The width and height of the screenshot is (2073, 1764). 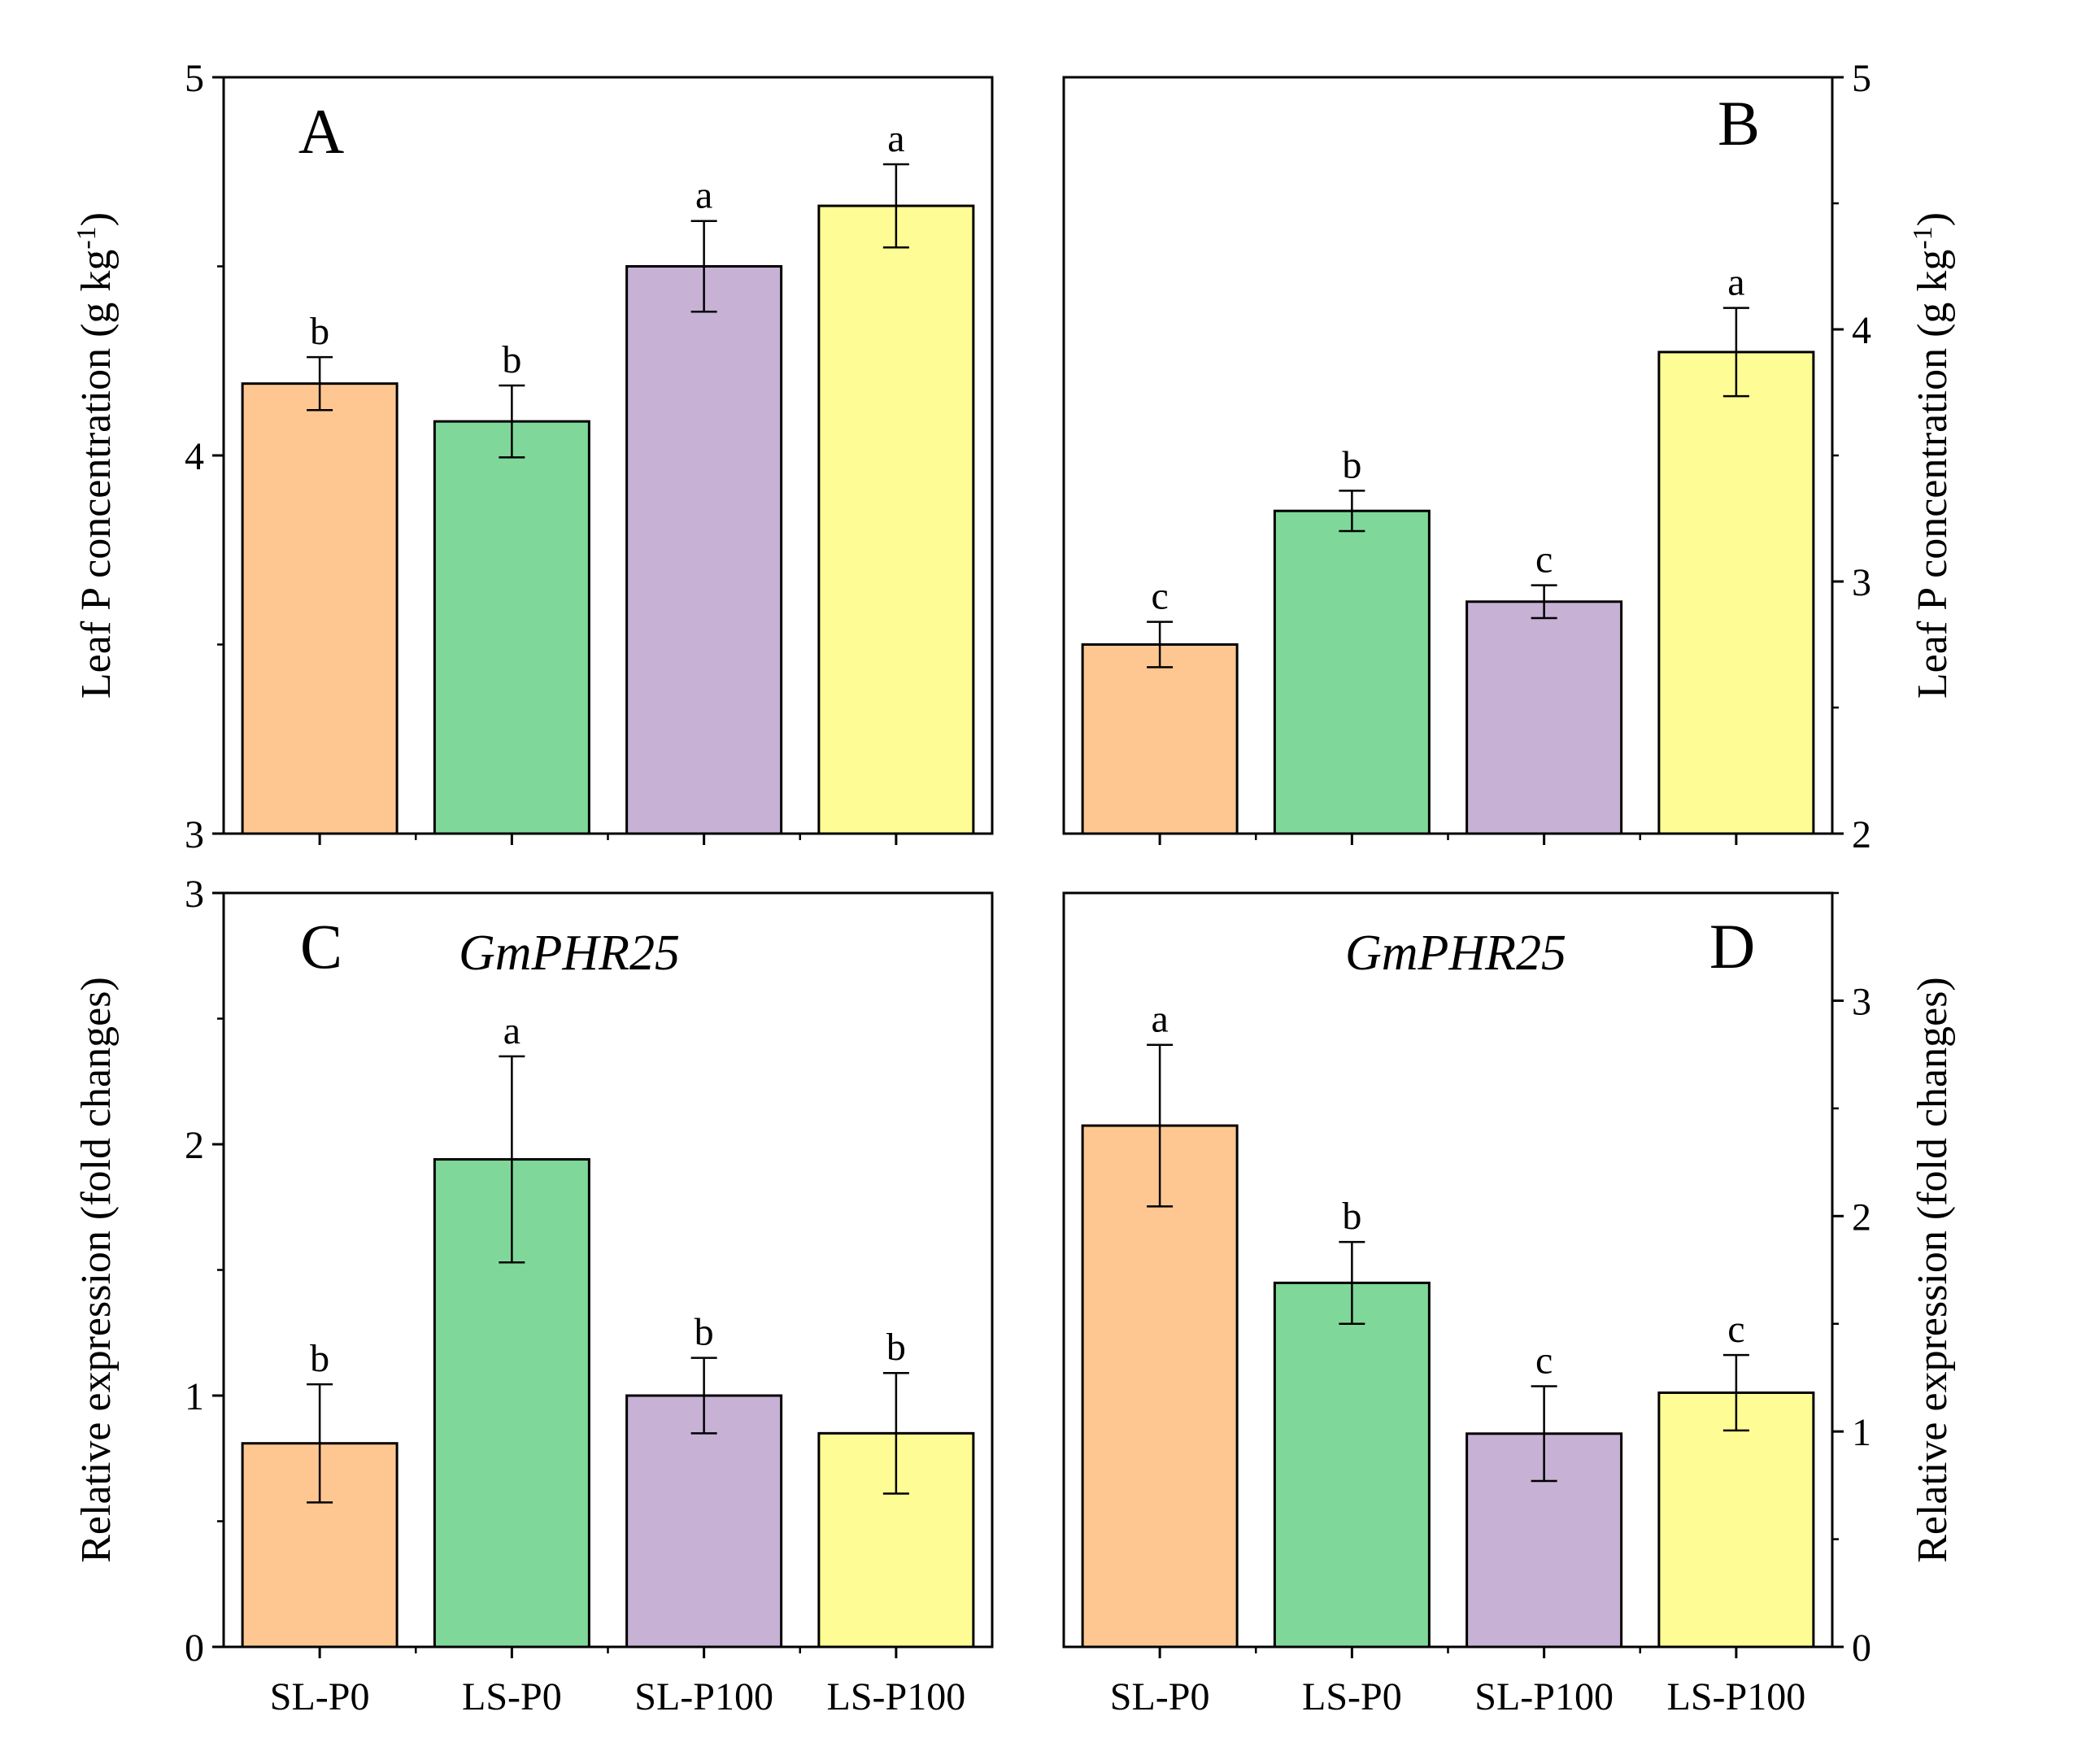 What do you see at coordinates (1732, 946) in the screenshot?
I see `panel-letter: D` at bounding box center [1732, 946].